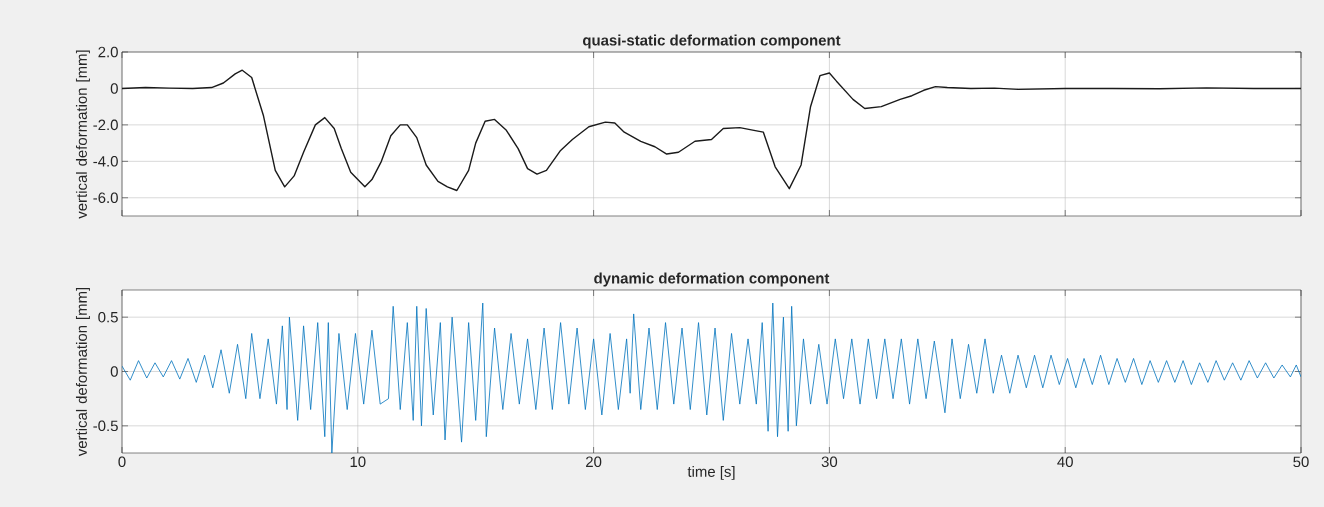 Image resolution: width=1324 pixels, height=507 pixels. What do you see at coordinates (105, 161) in the screenshot?
I see `y-tick-label: -4.0` at bounding box center [105, 161].